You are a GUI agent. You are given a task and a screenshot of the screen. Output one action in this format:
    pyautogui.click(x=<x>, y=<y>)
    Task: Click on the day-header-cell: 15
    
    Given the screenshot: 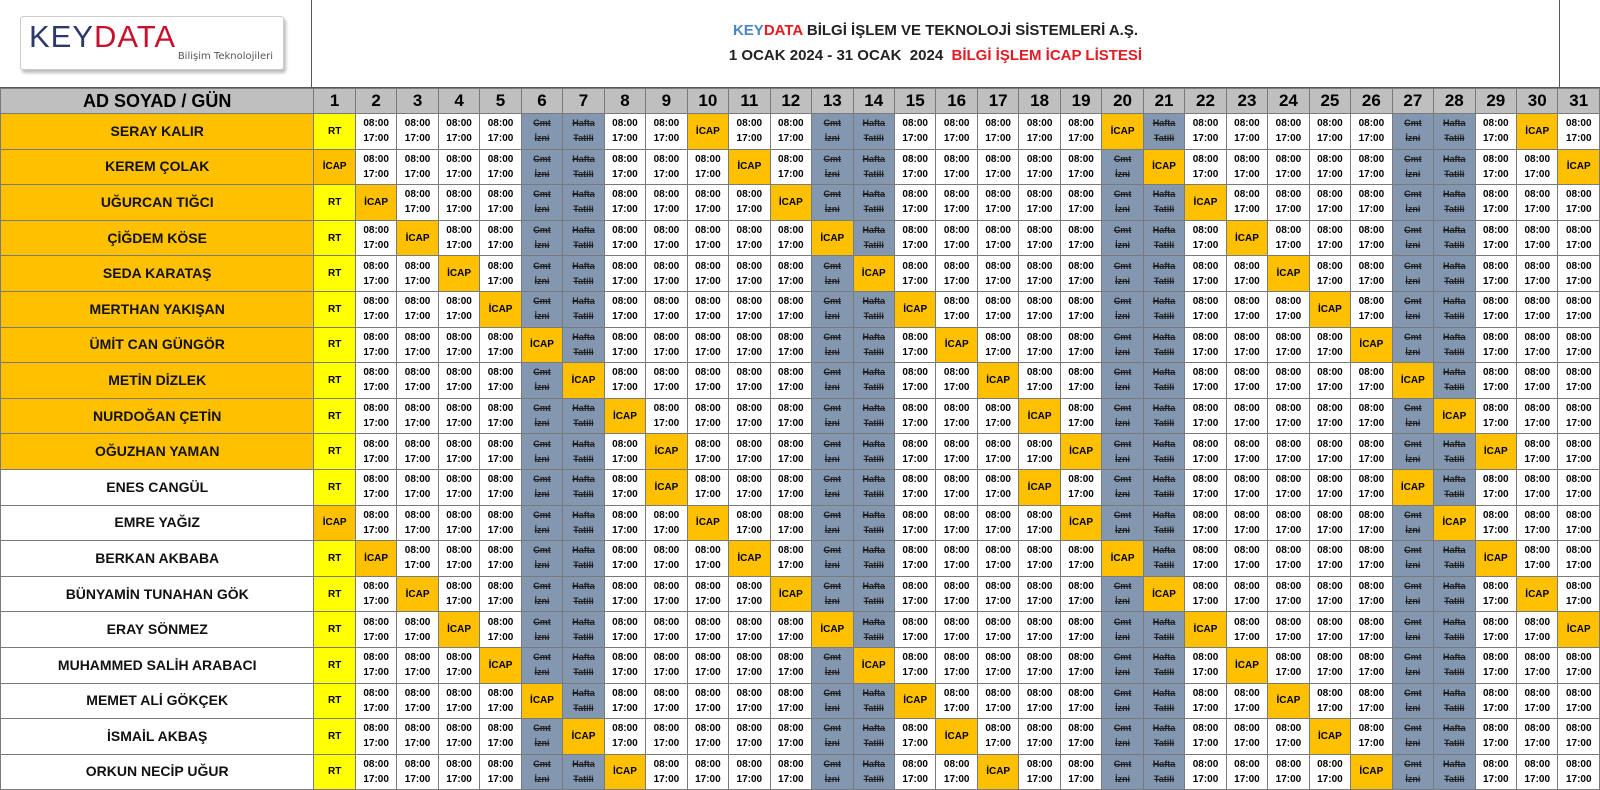 What is the action you would take?
    pyautogui.click(x=915, y=101)
    